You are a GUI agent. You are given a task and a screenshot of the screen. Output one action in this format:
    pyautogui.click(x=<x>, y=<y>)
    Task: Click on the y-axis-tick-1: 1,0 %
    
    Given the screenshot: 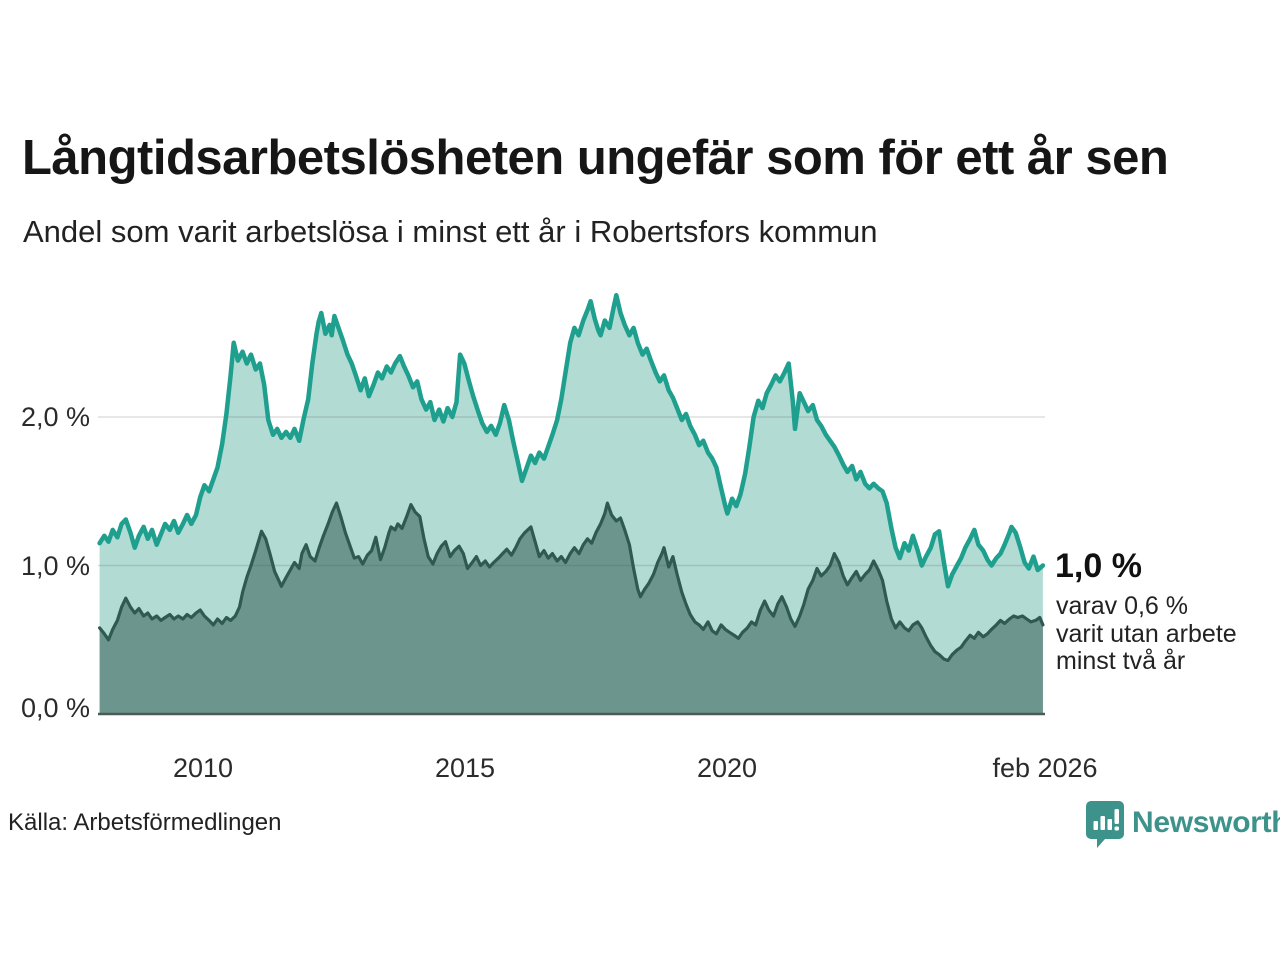 What is the action you would take?
    pyautogui.click(x=55, y=566)
    